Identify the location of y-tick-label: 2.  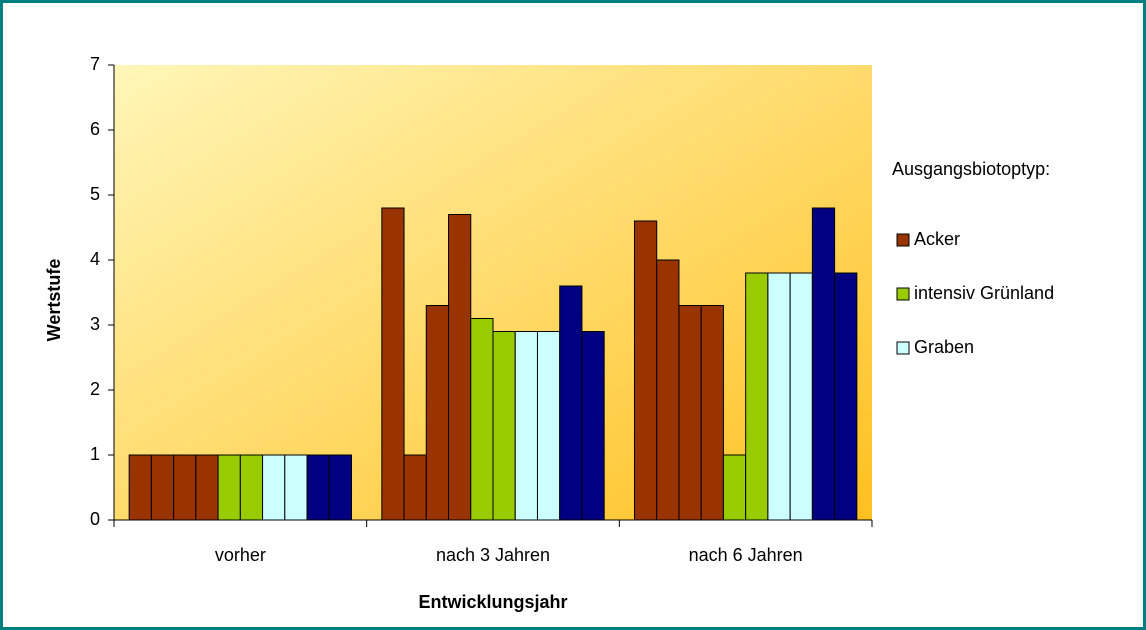
(95, 389).